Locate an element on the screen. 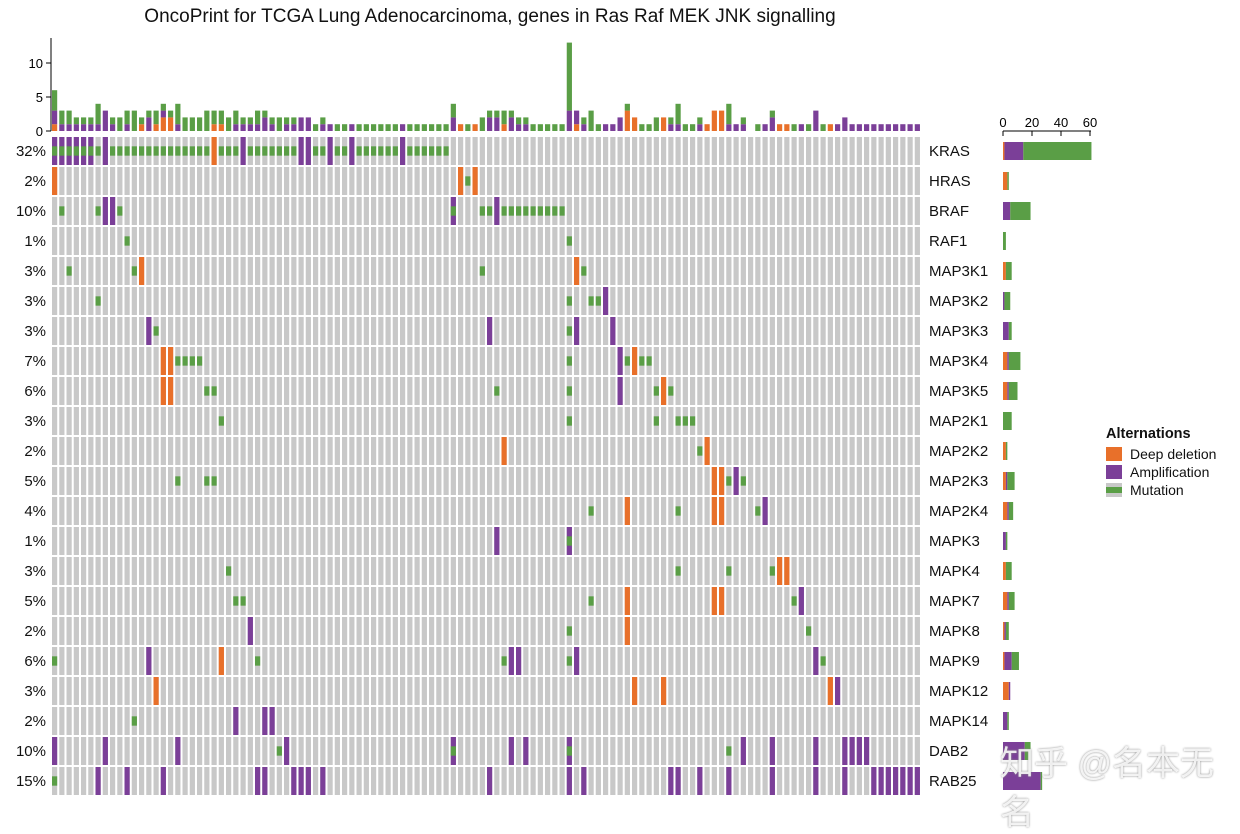  gene-label: RAB25 is located at coordinates (953, 781).